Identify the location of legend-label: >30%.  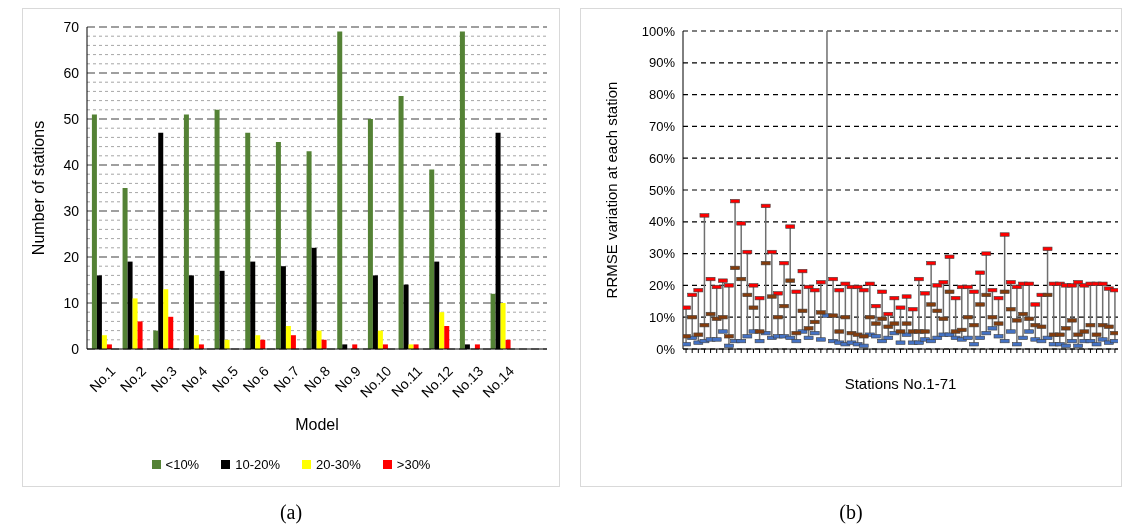
(413, 464).